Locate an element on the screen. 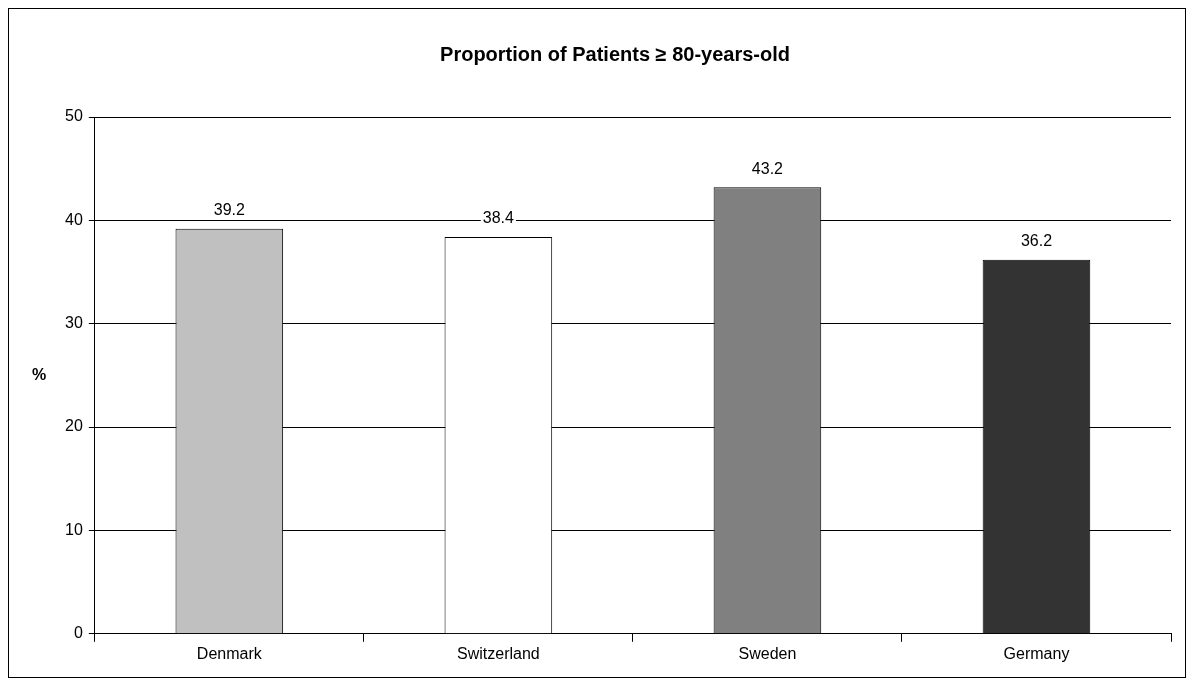  x-tick-label: Germany is located at coordinates (1036, 653).